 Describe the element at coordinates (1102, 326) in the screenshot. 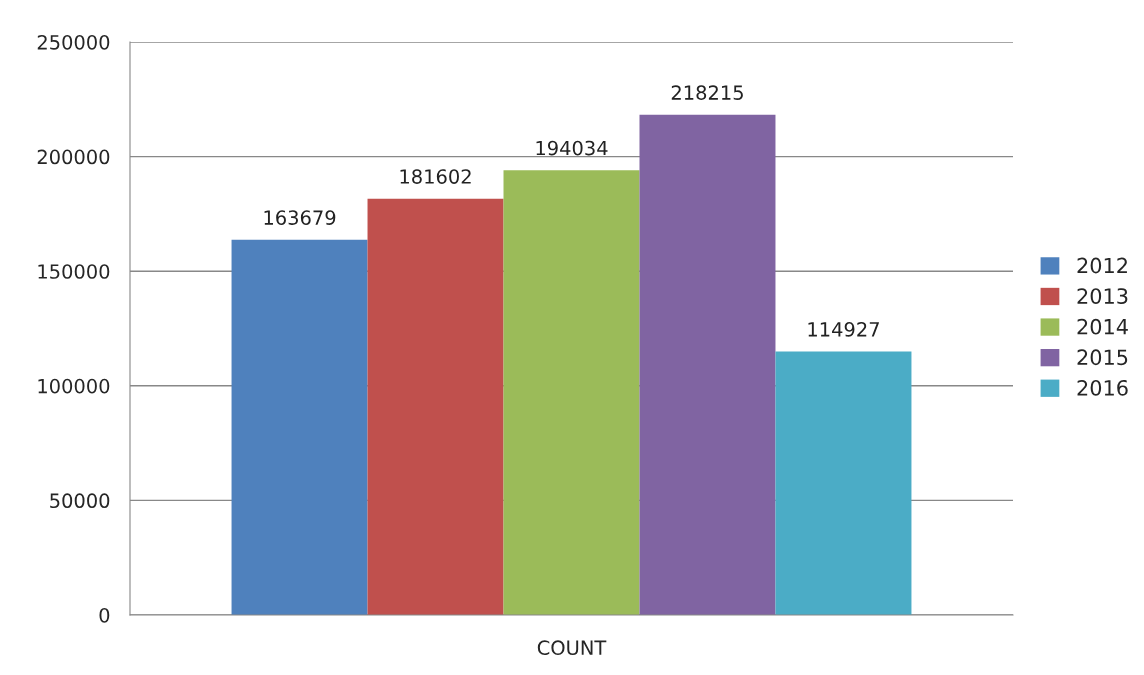

I see `legend-label: 2014` at that location.